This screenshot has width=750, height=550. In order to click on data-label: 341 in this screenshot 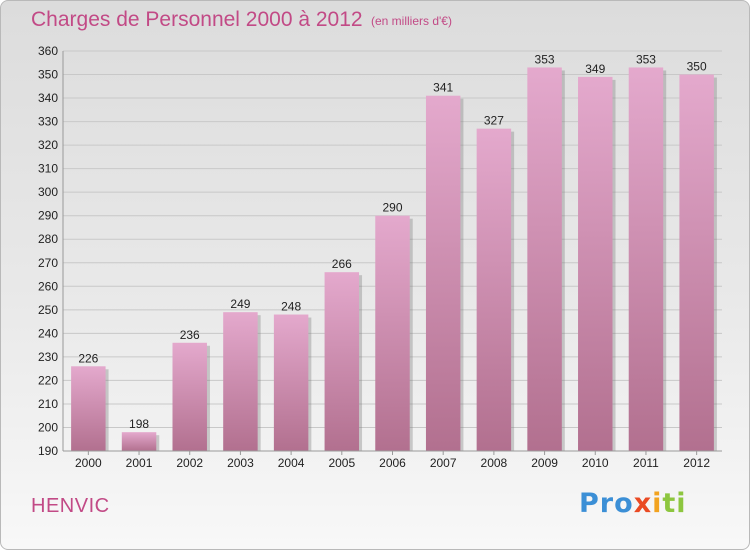, I will do `click(443, 88)`.